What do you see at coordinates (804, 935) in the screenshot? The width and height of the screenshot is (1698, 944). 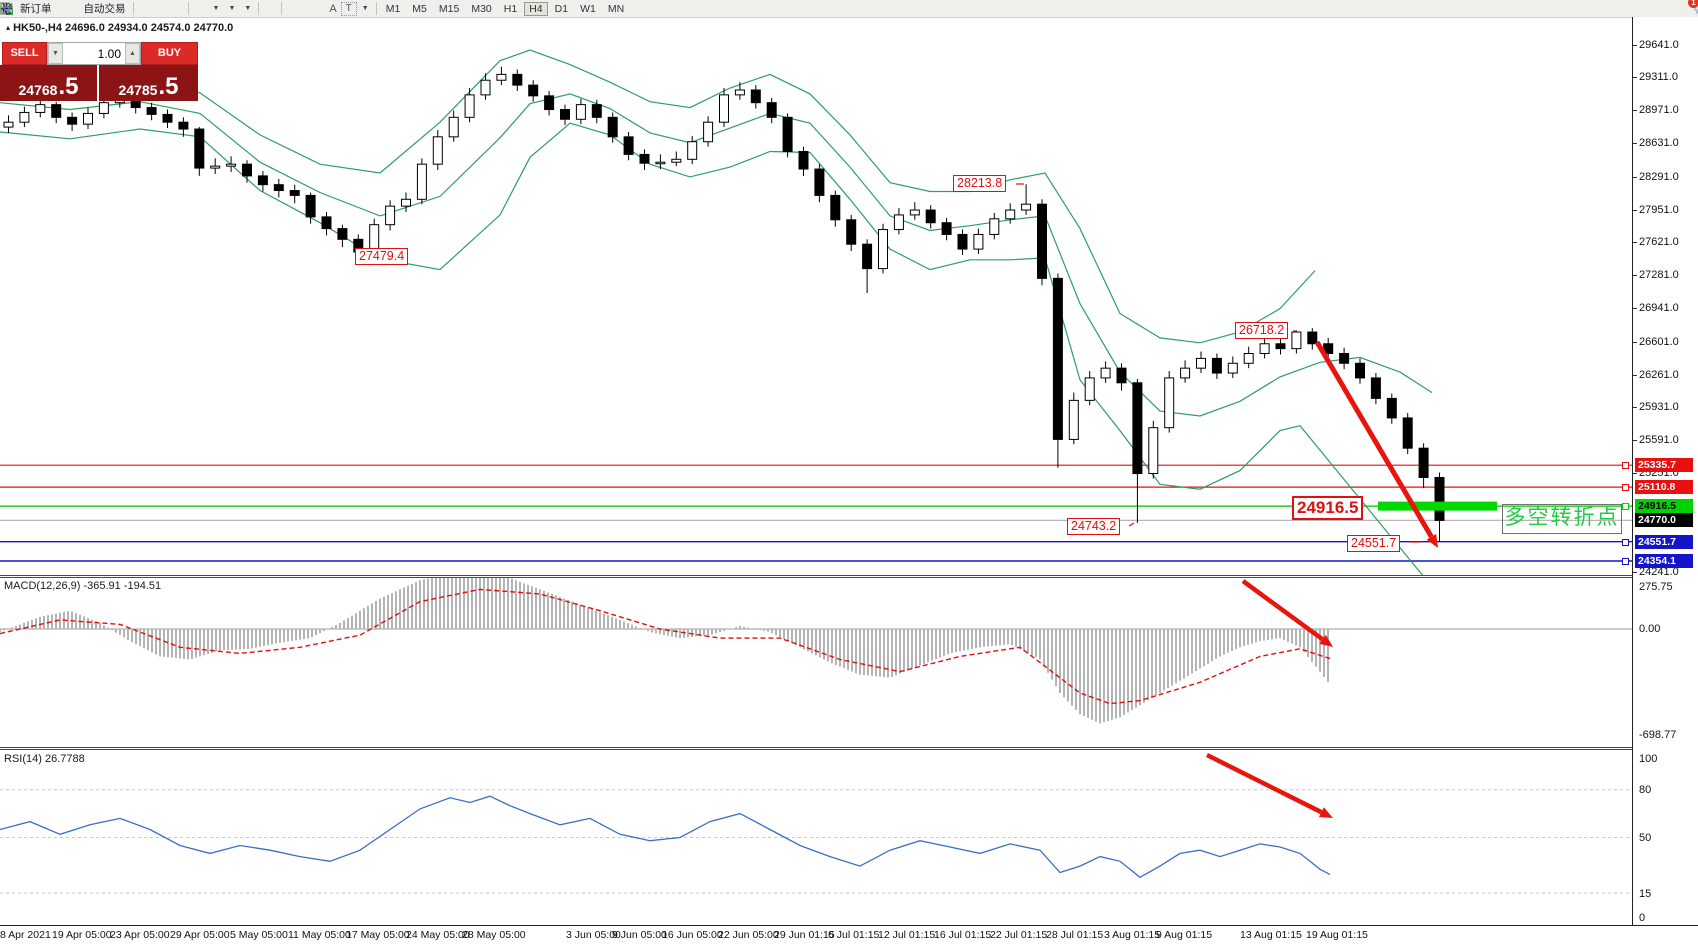 I see `time-label: 29 Jun 01:15` at bounding box center [804, 935].